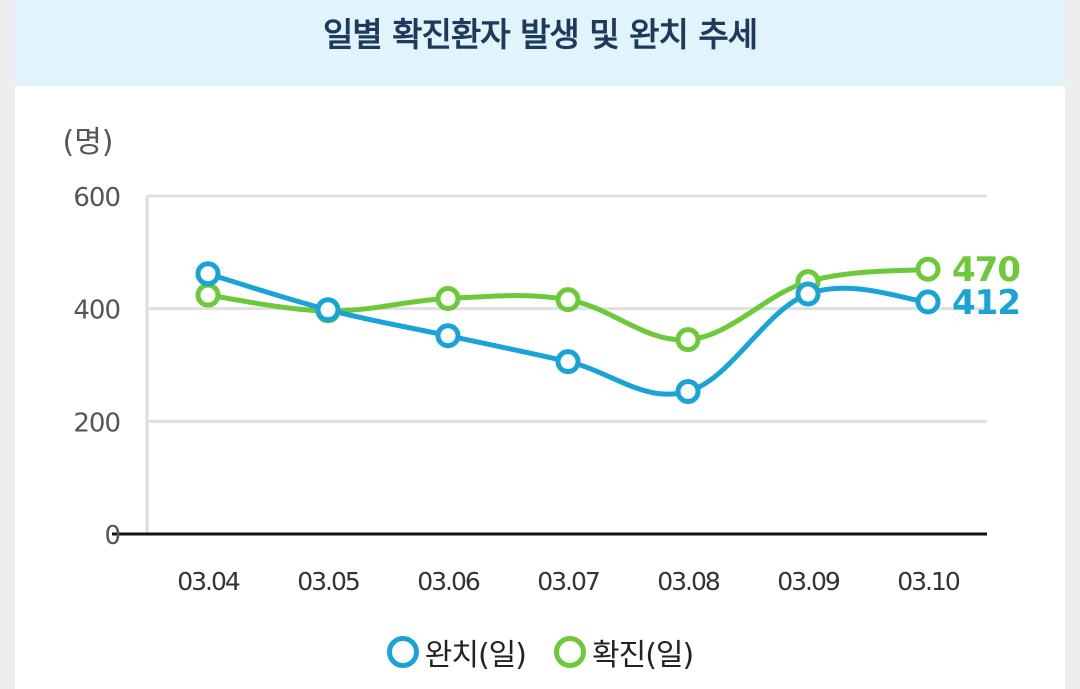 This screenshot has height=689, width=1080. Describe the element at coordinates (208, 581) in the screenshot. I see `x-tick-label: 03.04` at that location.